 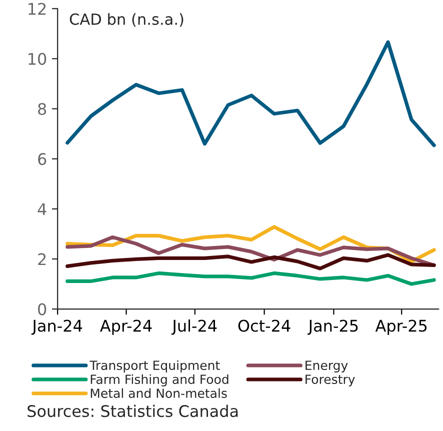 I want to click on legend-label: Metal and Non-metals, so click(x=158, y=393).